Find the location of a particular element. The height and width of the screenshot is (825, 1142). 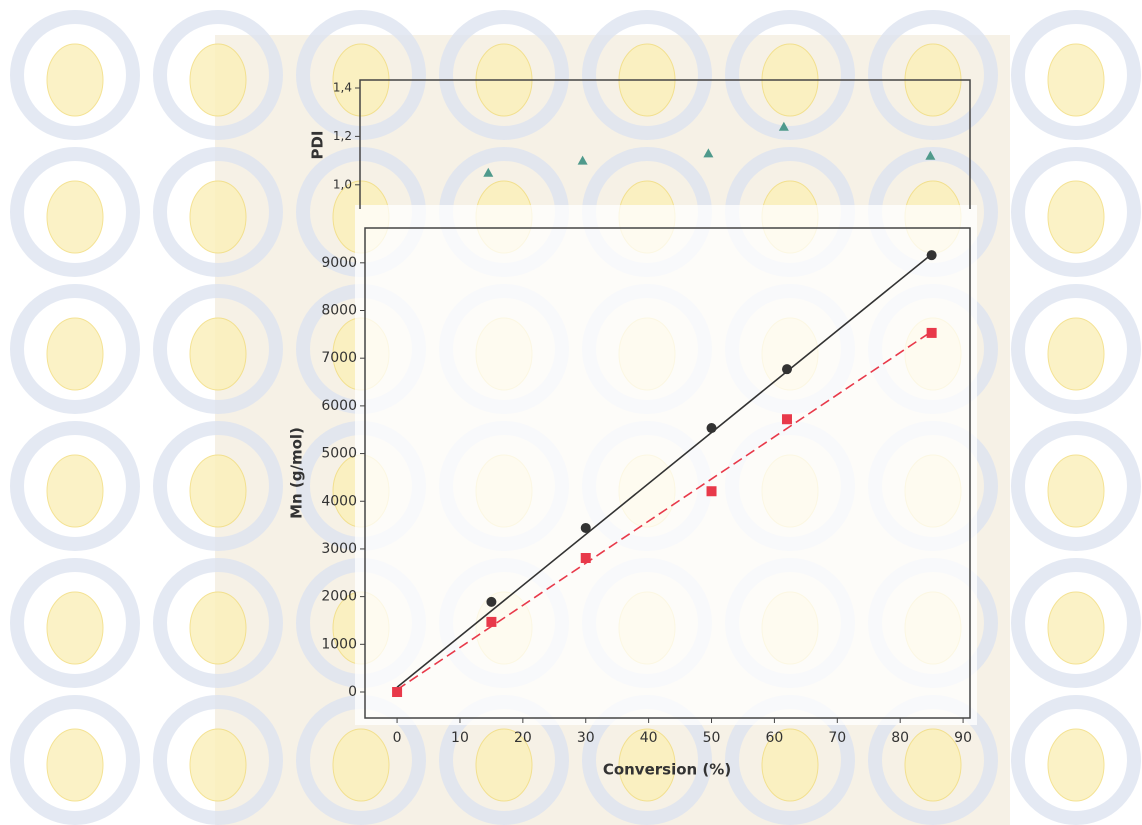

plot-frame is located at coordinates (665, 144).